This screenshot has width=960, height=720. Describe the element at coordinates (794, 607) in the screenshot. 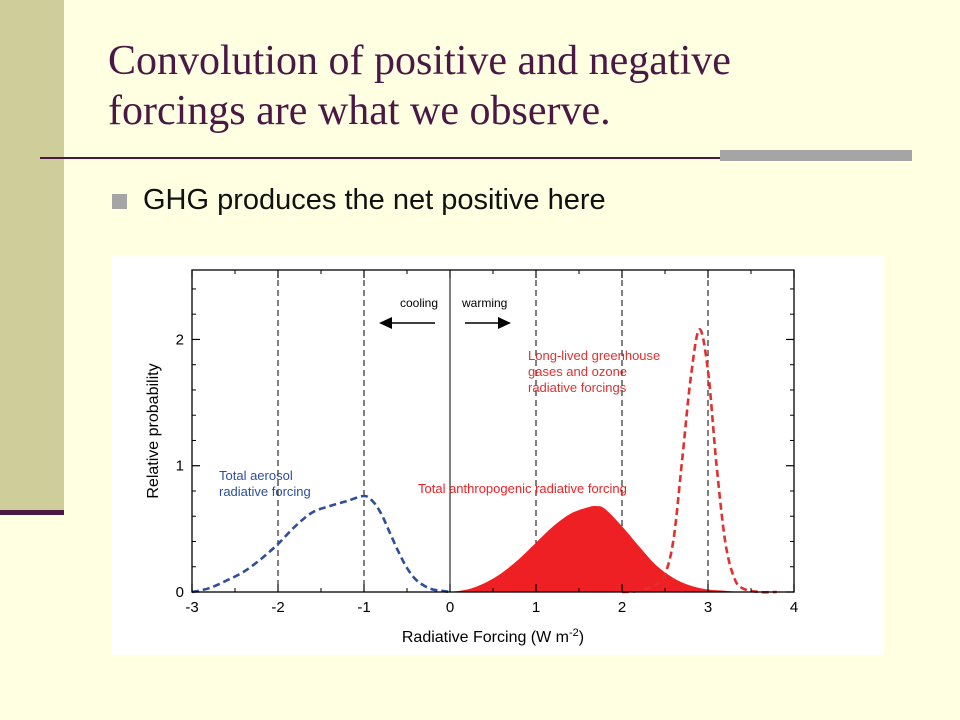

I see `x-tick-label: 4` at that location.